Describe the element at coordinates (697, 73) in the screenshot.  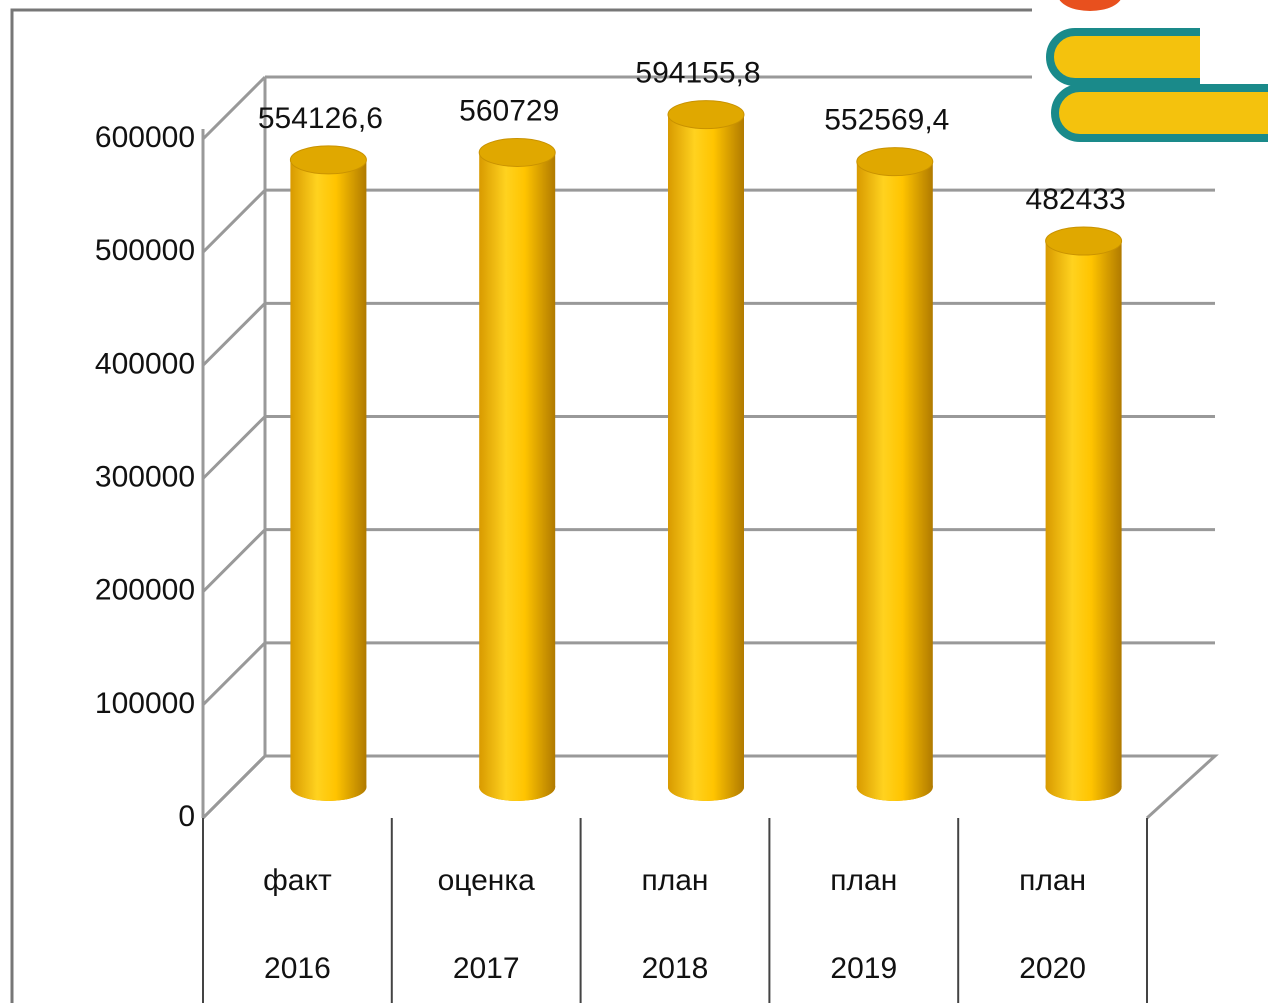
I see `data-label: 594155,8` at that location.